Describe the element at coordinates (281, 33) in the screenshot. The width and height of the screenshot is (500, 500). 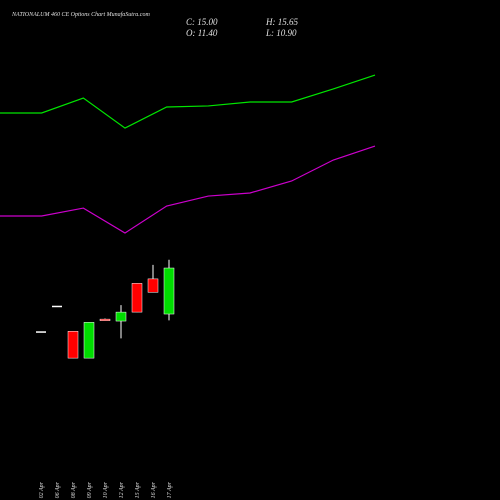
I see `low-label: L: 10.90` at that location.